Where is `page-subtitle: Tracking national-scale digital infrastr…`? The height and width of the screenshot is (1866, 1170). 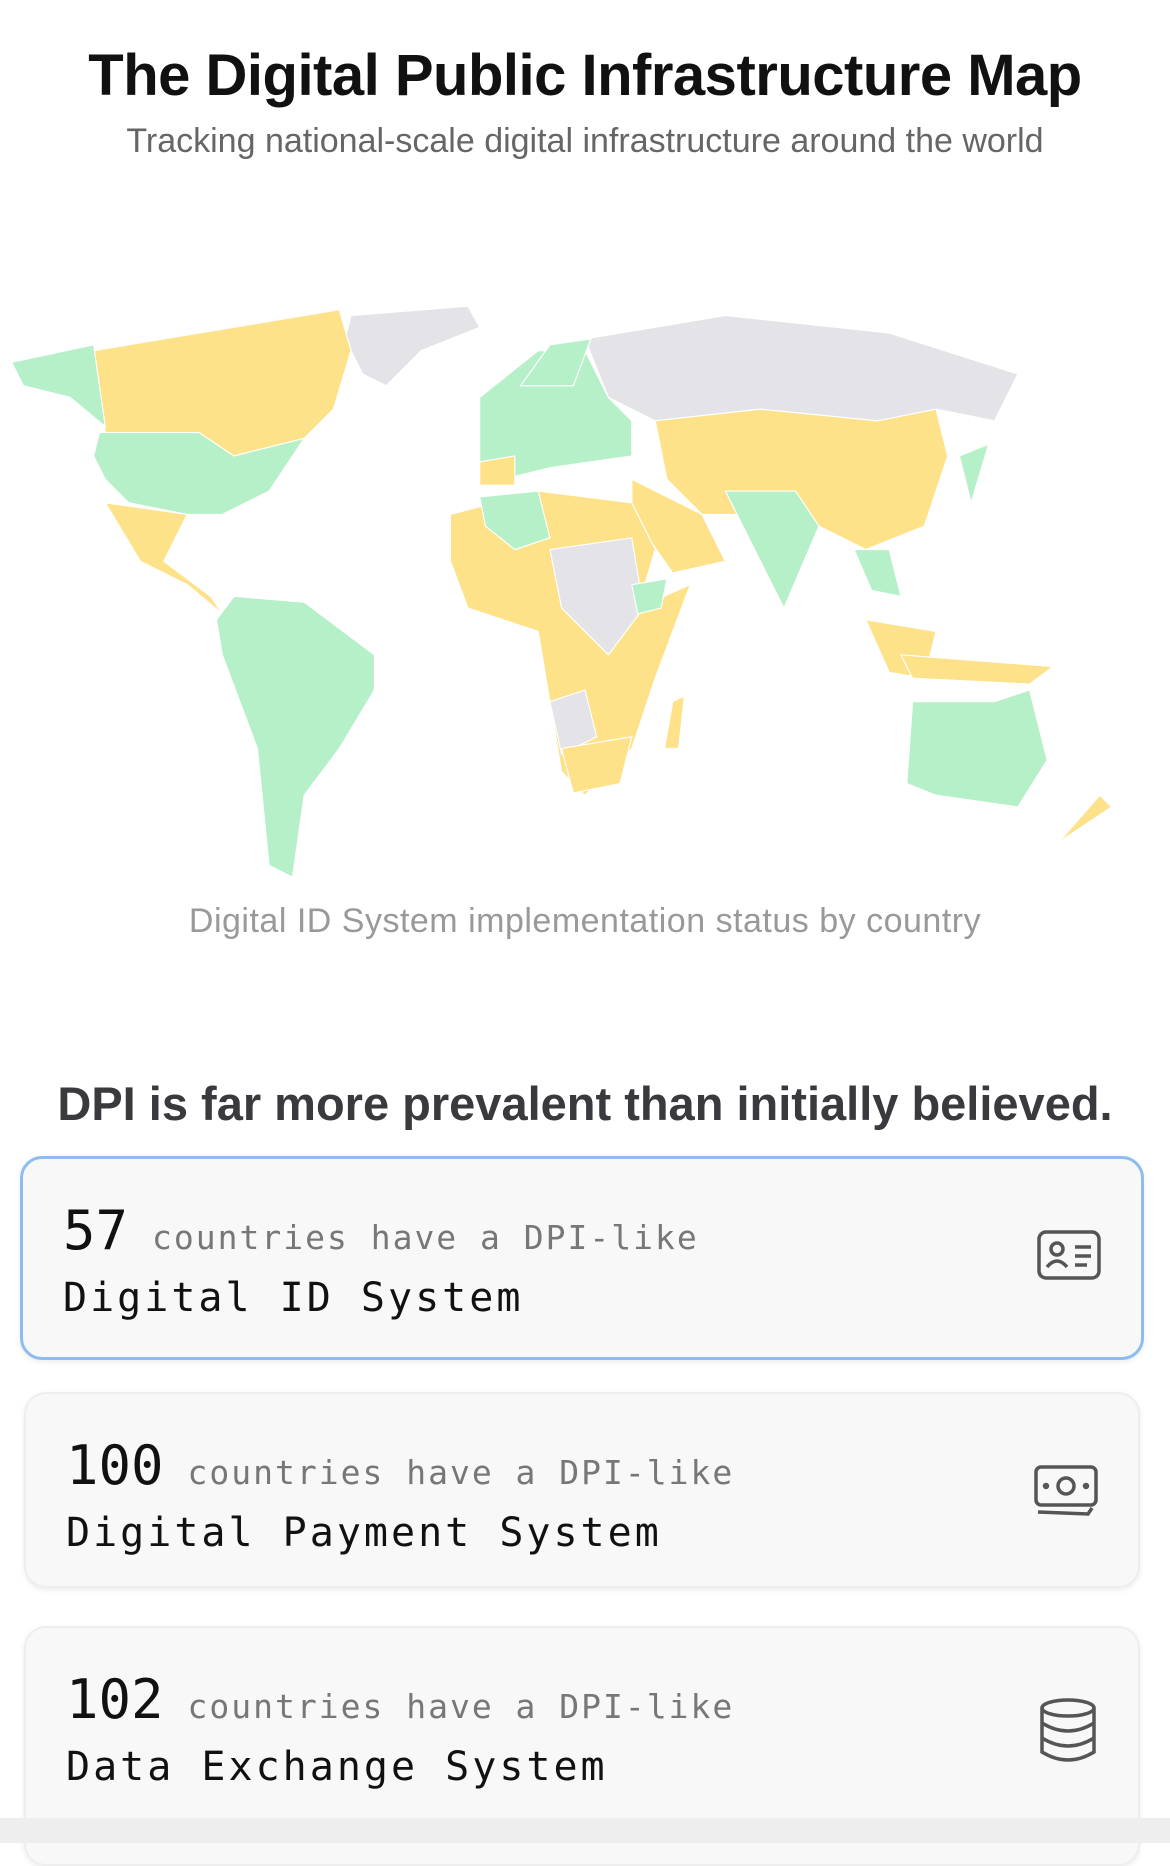
page-subtitle: Tracking national-scale digital infrastr… is located at coordinates (585, 141).